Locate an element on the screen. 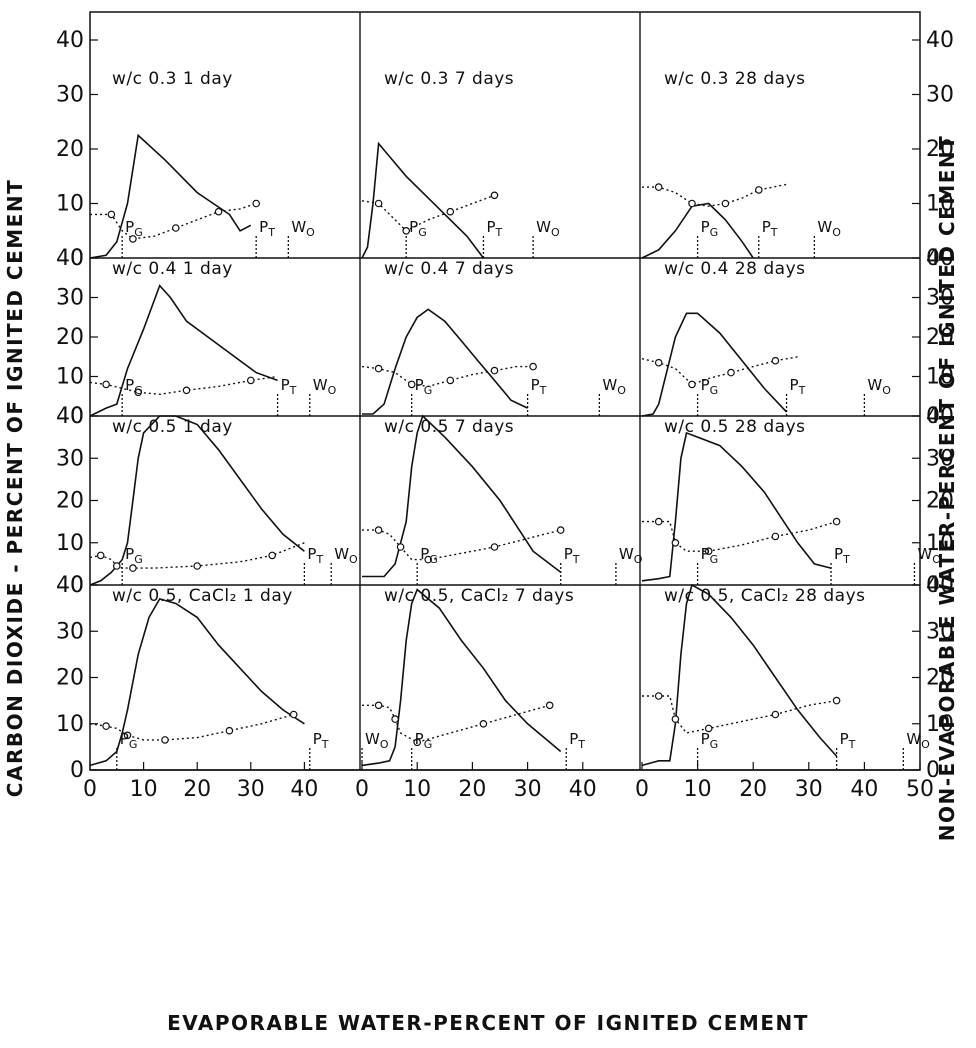 The height and width of the screenshot is (1048, 976). panel-title: w/c 0.4 1 day is located at coordinates (172, 269).